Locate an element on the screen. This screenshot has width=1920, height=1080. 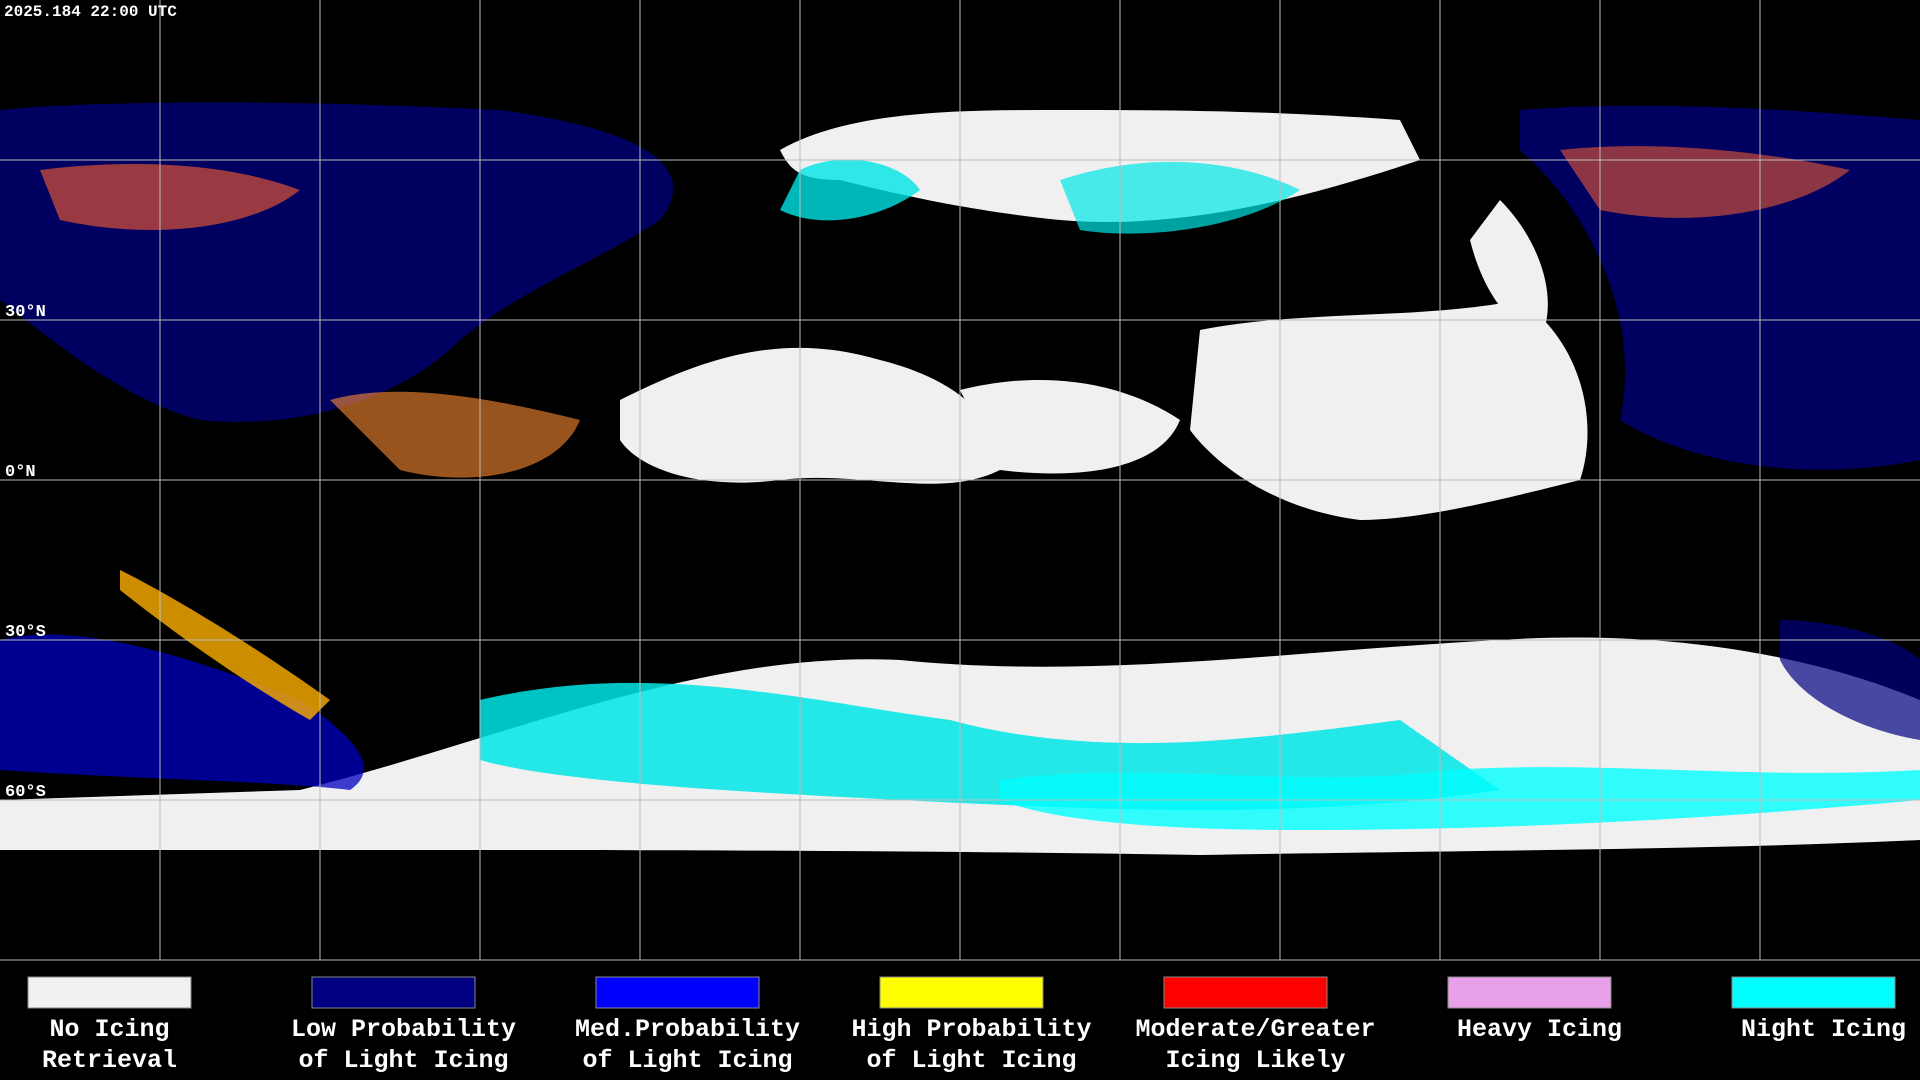
legend-label: High Probability is located at coordinates (971, 1029).